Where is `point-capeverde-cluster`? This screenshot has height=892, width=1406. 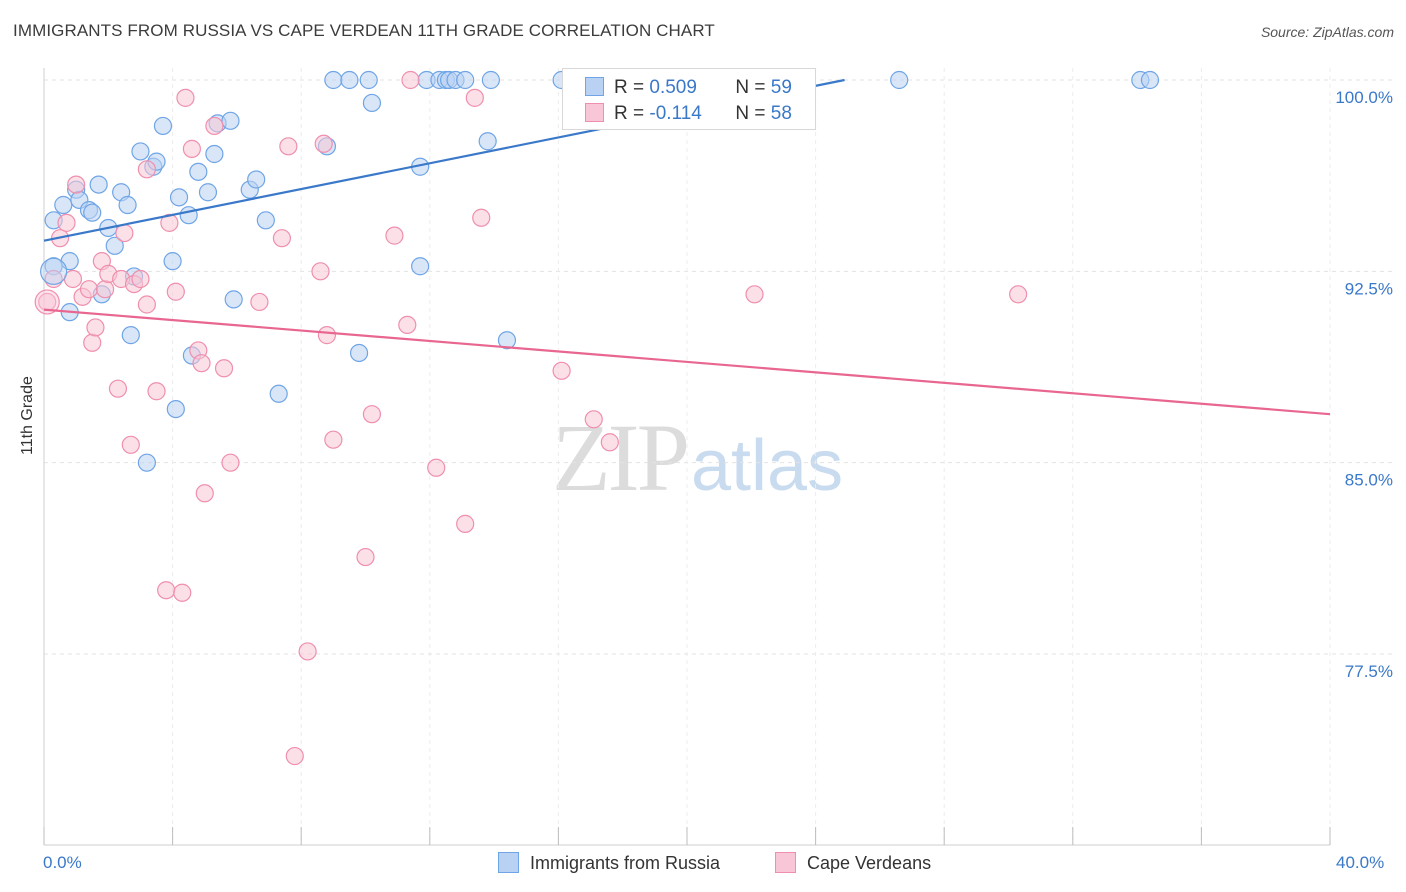
point-capeverde-cluster is located at coordinates (47, 302).